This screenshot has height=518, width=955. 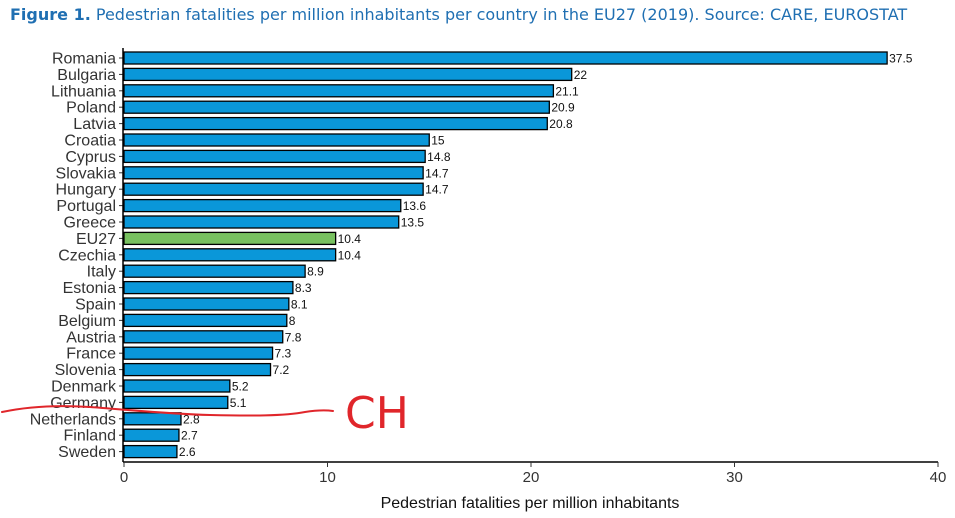 What do you see at coordinates (281, 370) in the screenshot?
I see `value-label-slovenia: 7.2` at bounding box center [281, 370].